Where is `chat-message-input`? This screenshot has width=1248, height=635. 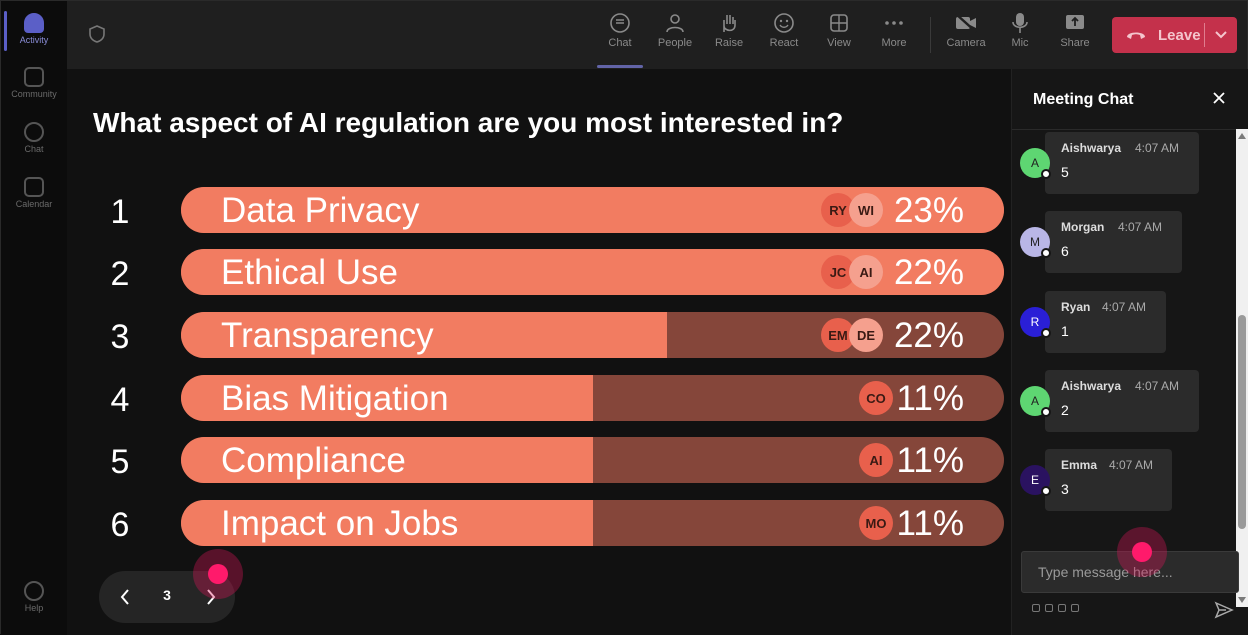 chat-message-input is located at coordinates (1130, 572).